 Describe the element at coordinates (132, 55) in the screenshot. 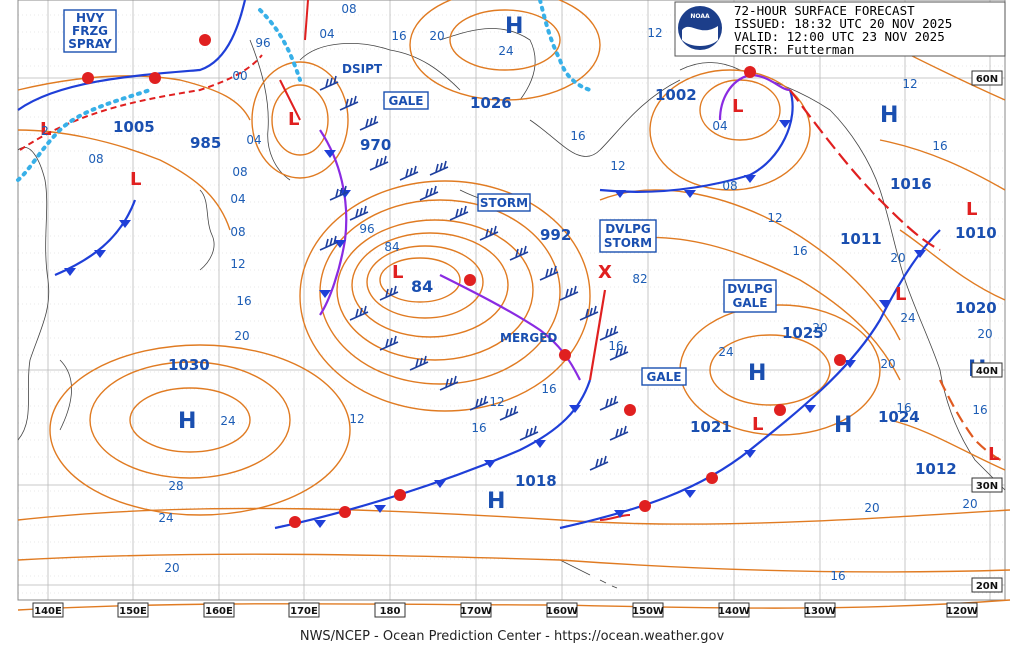

I see `front-north-west` at that location.